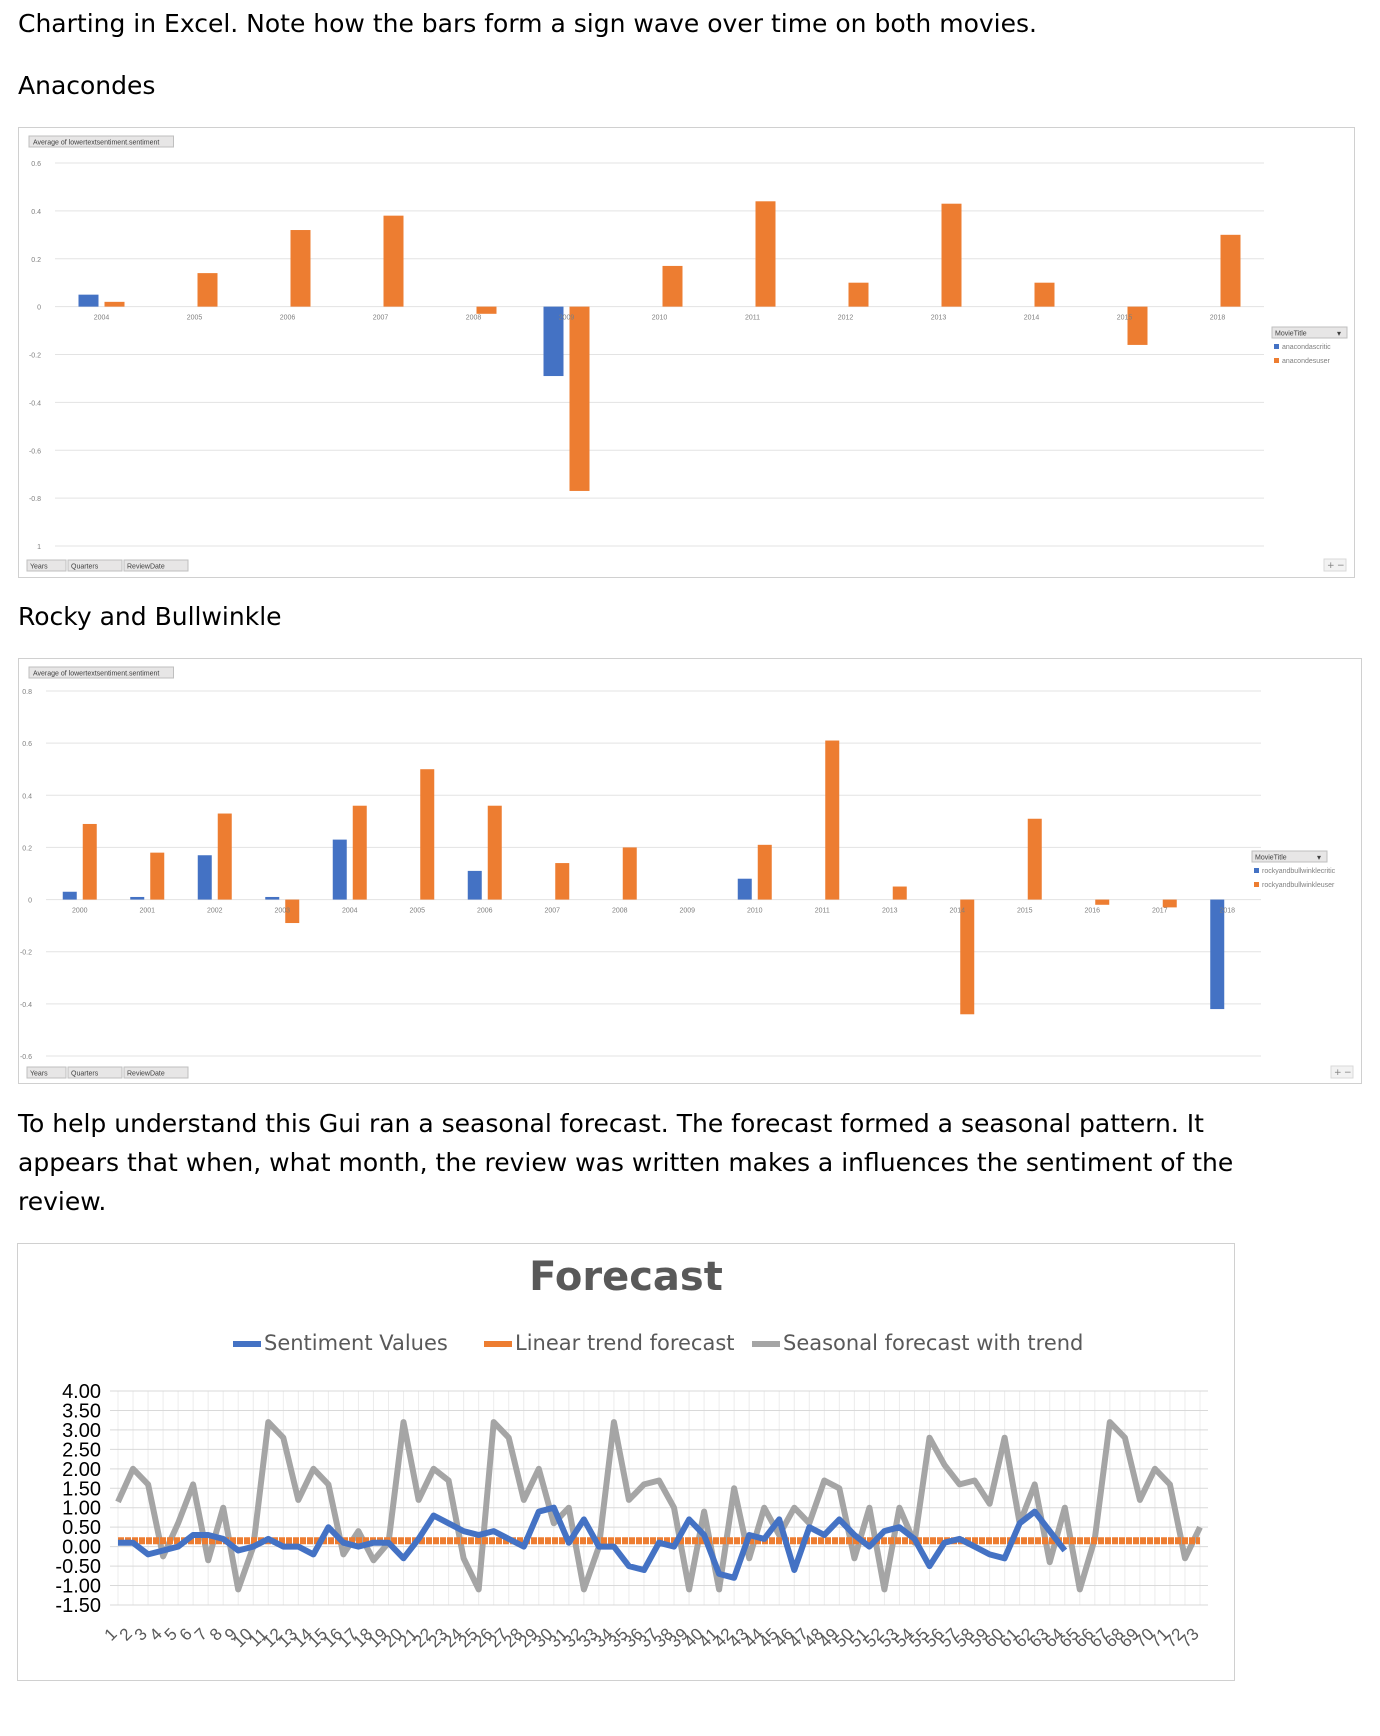 This screenshot has height=1736, width=1380. I want to click on legend-entry: Sentiment Values, so click(356, 1343).